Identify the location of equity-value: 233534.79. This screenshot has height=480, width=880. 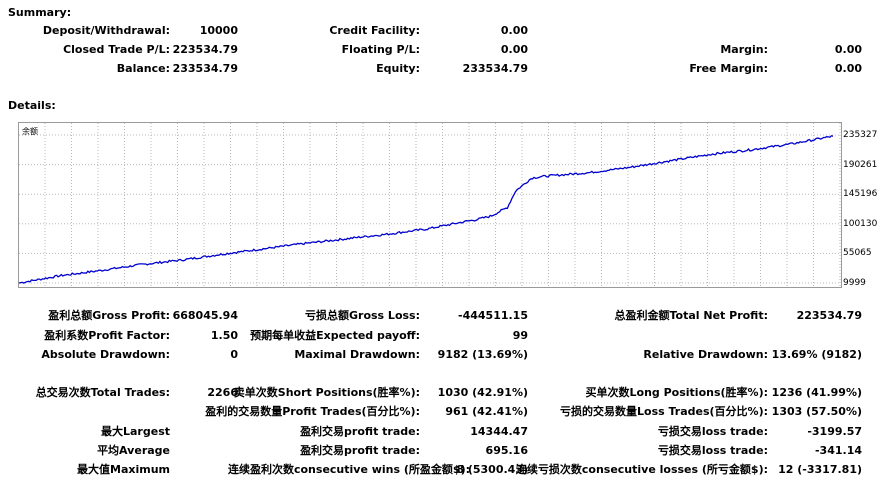
(495, 68).